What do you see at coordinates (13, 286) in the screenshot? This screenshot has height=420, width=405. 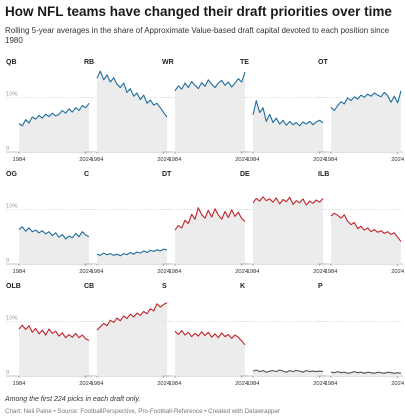 I see `panel-label-olb: OLB` at bounding box center [13, 286].